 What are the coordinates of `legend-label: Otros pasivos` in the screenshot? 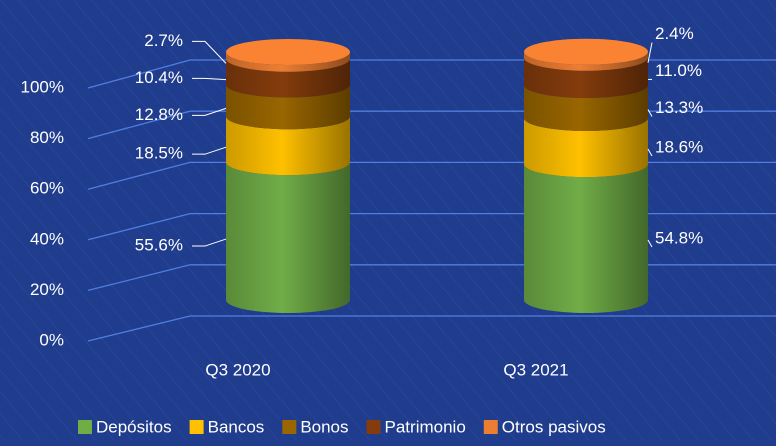 It's located at (554, 426).